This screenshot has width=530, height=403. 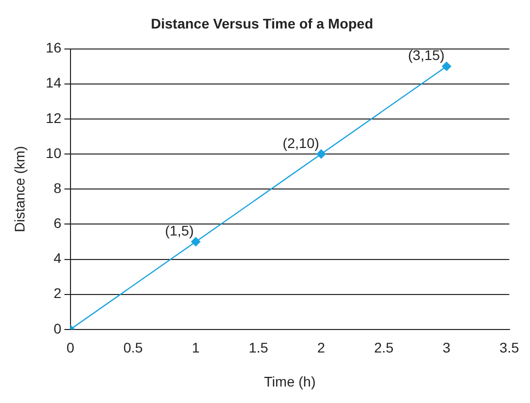 I want to click on x-tick-label: 3, so click(x=446, y=348).